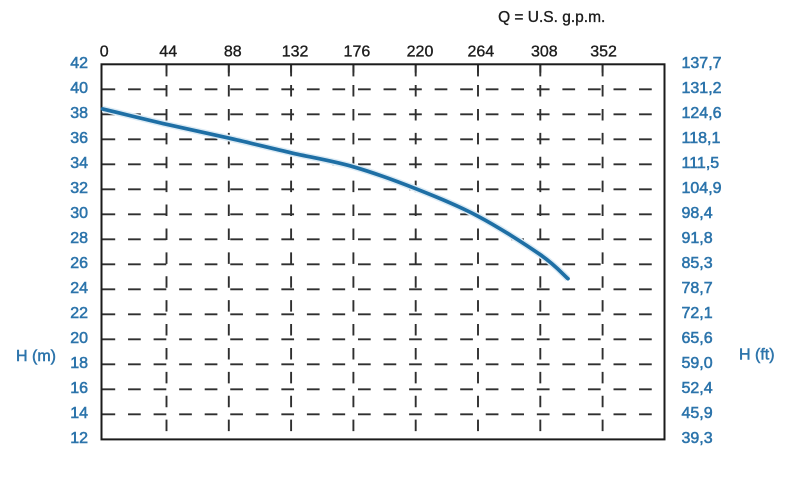  What do you see at coordinates (79, 213) in the screenshot?
I see `svg-text: 30` at bounding box center [79, 213].